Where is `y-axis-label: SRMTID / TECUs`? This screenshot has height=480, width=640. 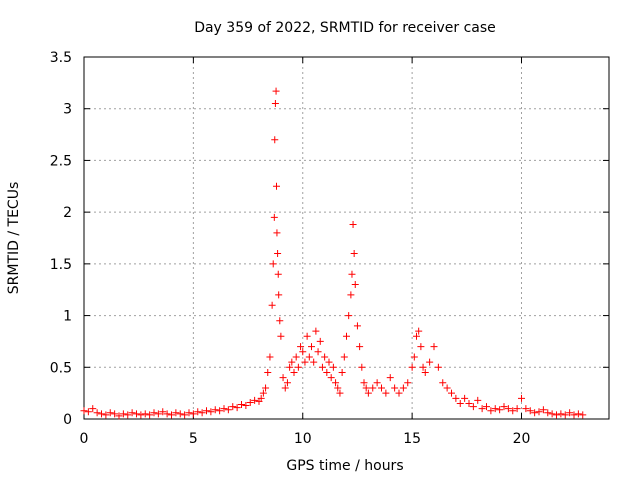 y-axis-label: SRMTID / TECUs is located at coordinates (14, 238).